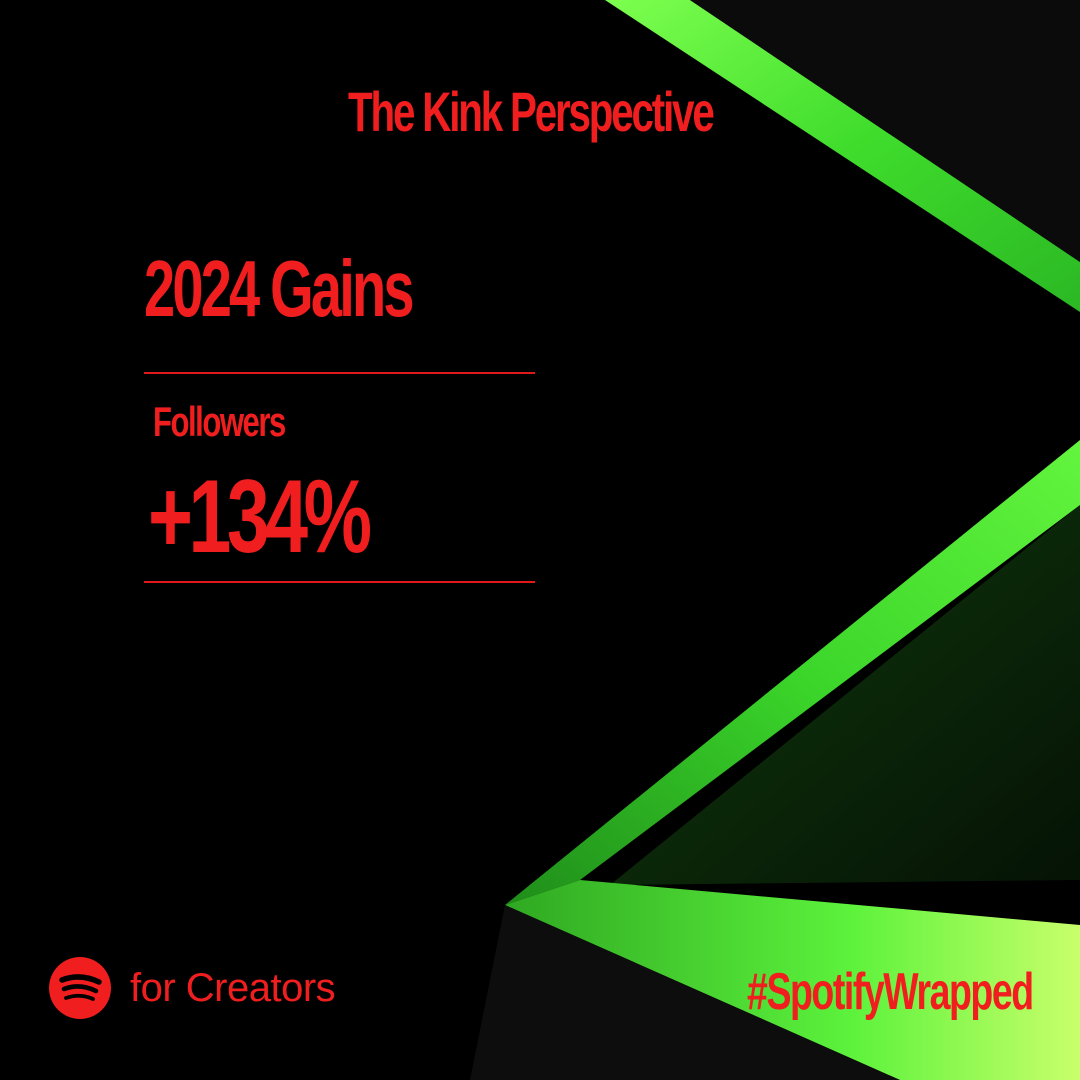  Describe the element at coordinates (531, 111) in the screenshot. I see `page-title: The Kink Perspective` at that location.